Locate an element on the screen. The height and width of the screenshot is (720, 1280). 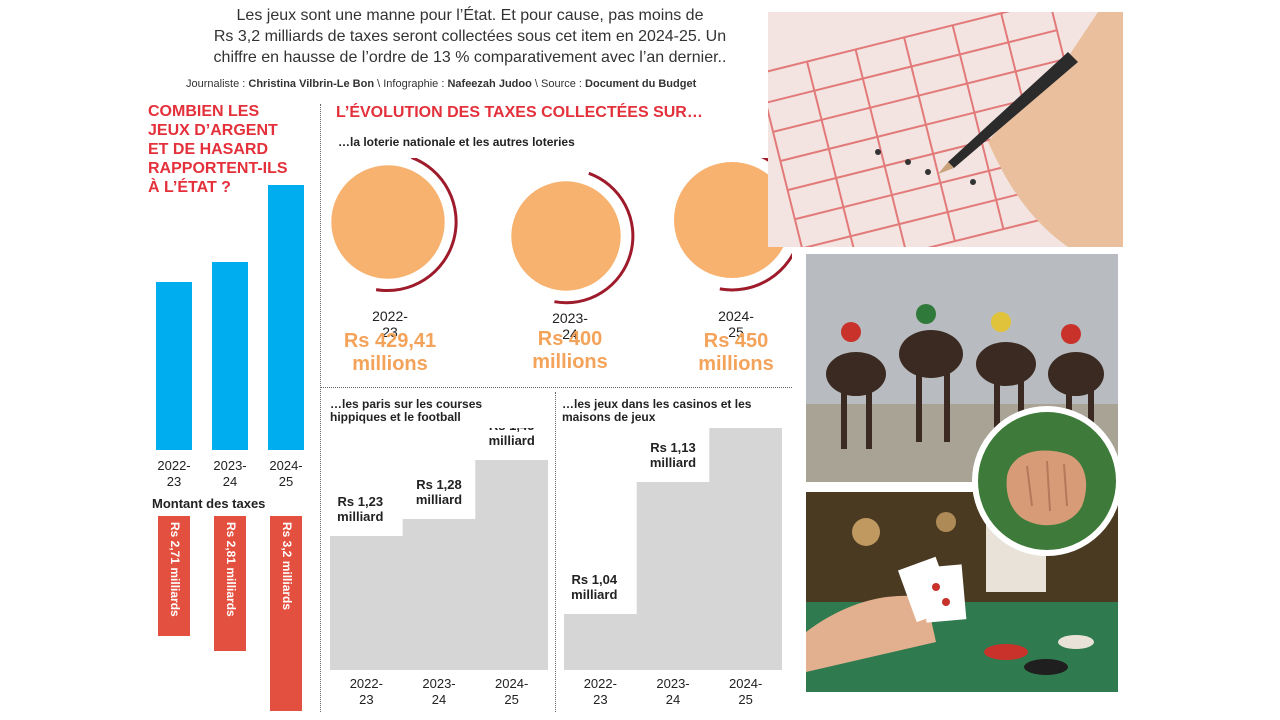
step-value-label: Rs 1,23 milliard is located at coordinates (360, 509).